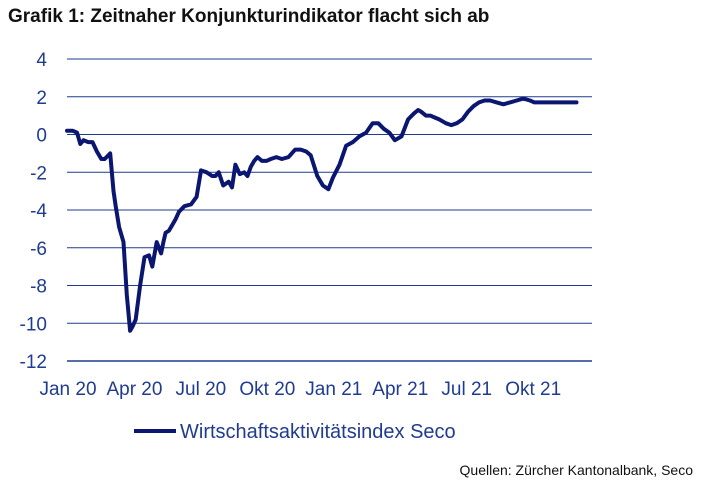 The width and height of the screenshot is (715, 490). Describe the element at coordinates (267, 389) in the screenshot. I see `x-tick-label: Okt 20` at that location.